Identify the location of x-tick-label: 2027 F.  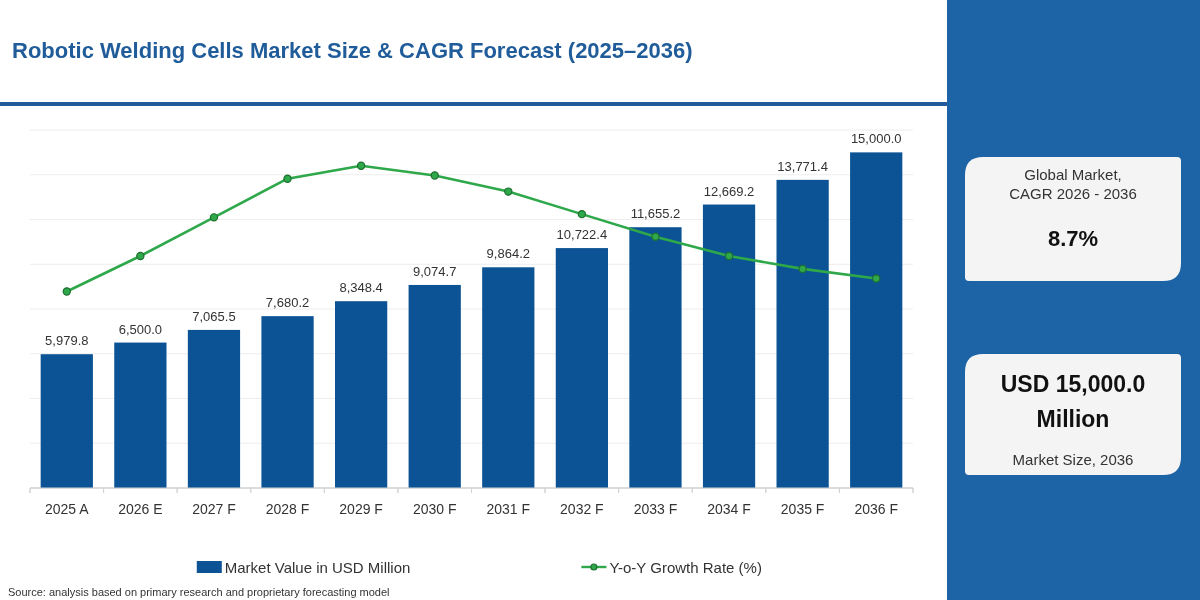
(214, 509).